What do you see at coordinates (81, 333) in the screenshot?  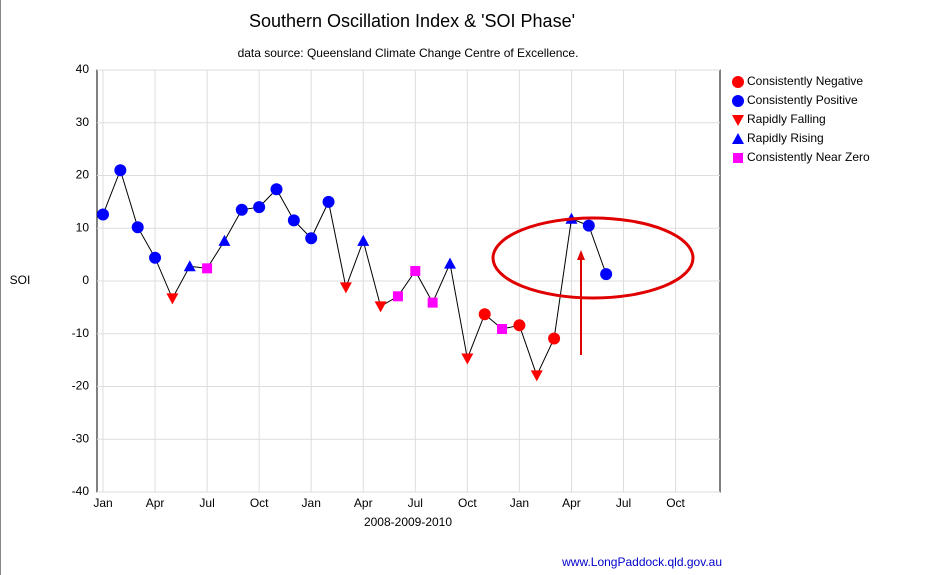 I see `y-tick-label: -10` at bounding box center [81, 333].